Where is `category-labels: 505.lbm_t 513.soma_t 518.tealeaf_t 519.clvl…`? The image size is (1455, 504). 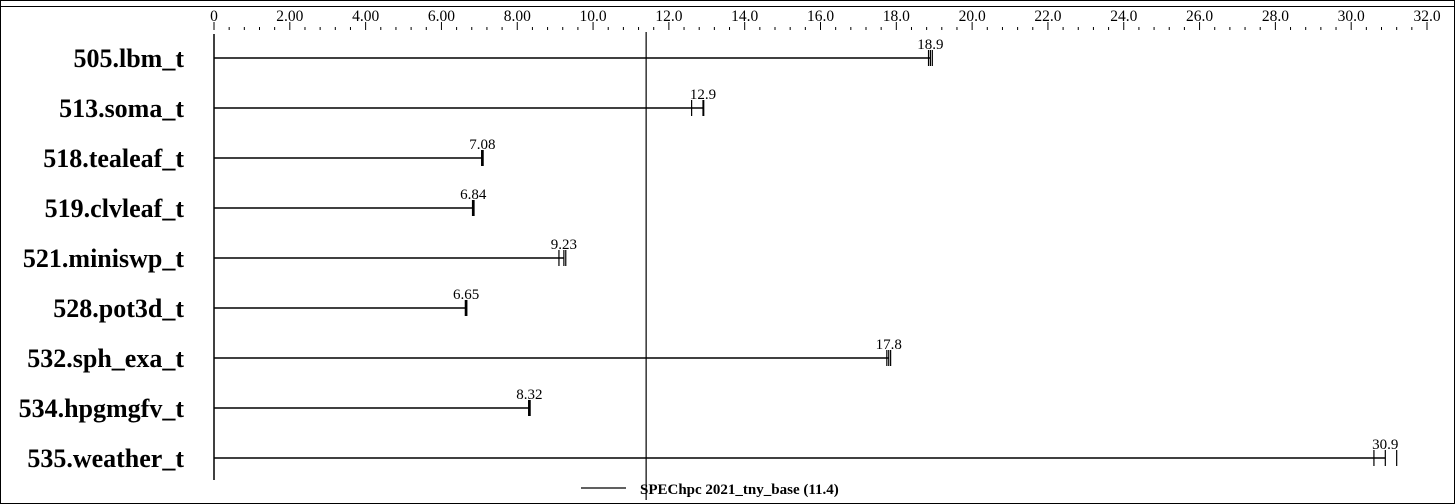 category-labels: 505.lbm_t 513.soma_t 518.tealeaf_t 519.clvl… is located at coordinates (102, 258).